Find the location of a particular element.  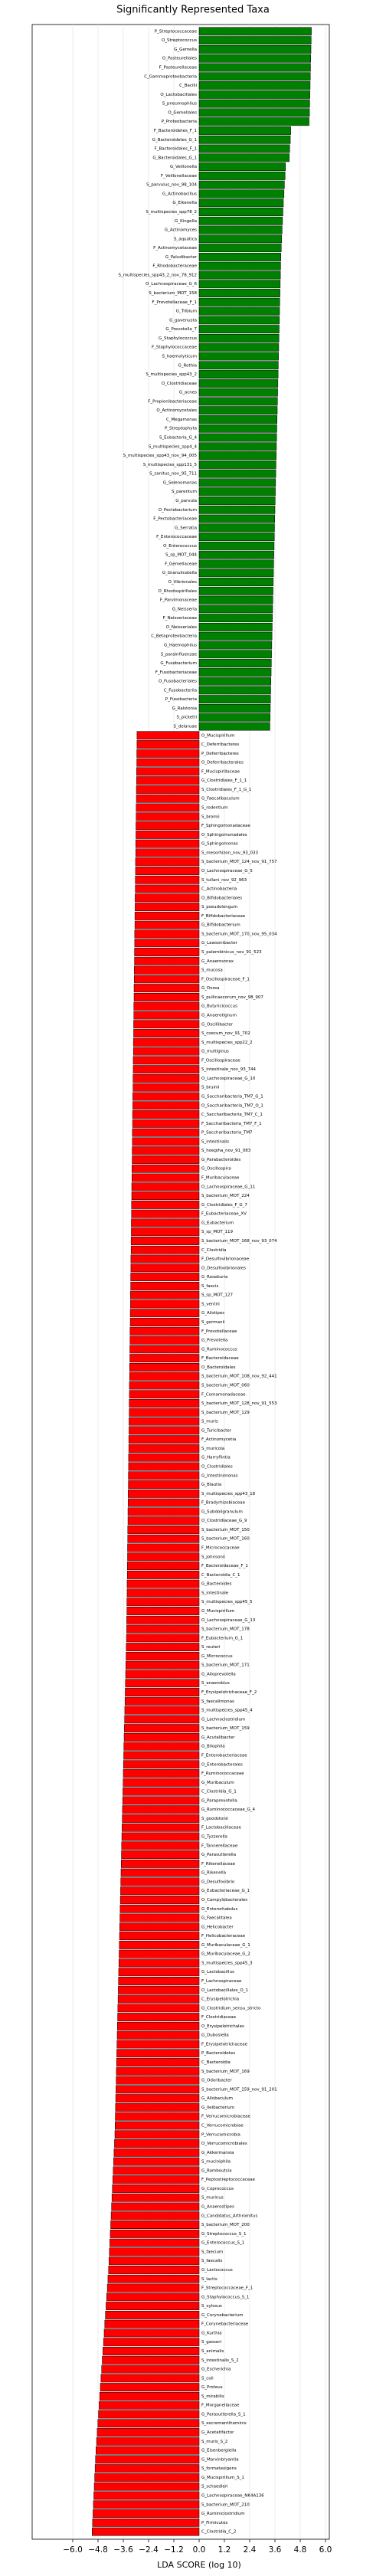

bar-label: O_Lachnospiraceae_G_5 is located at coordinates (227, 871).